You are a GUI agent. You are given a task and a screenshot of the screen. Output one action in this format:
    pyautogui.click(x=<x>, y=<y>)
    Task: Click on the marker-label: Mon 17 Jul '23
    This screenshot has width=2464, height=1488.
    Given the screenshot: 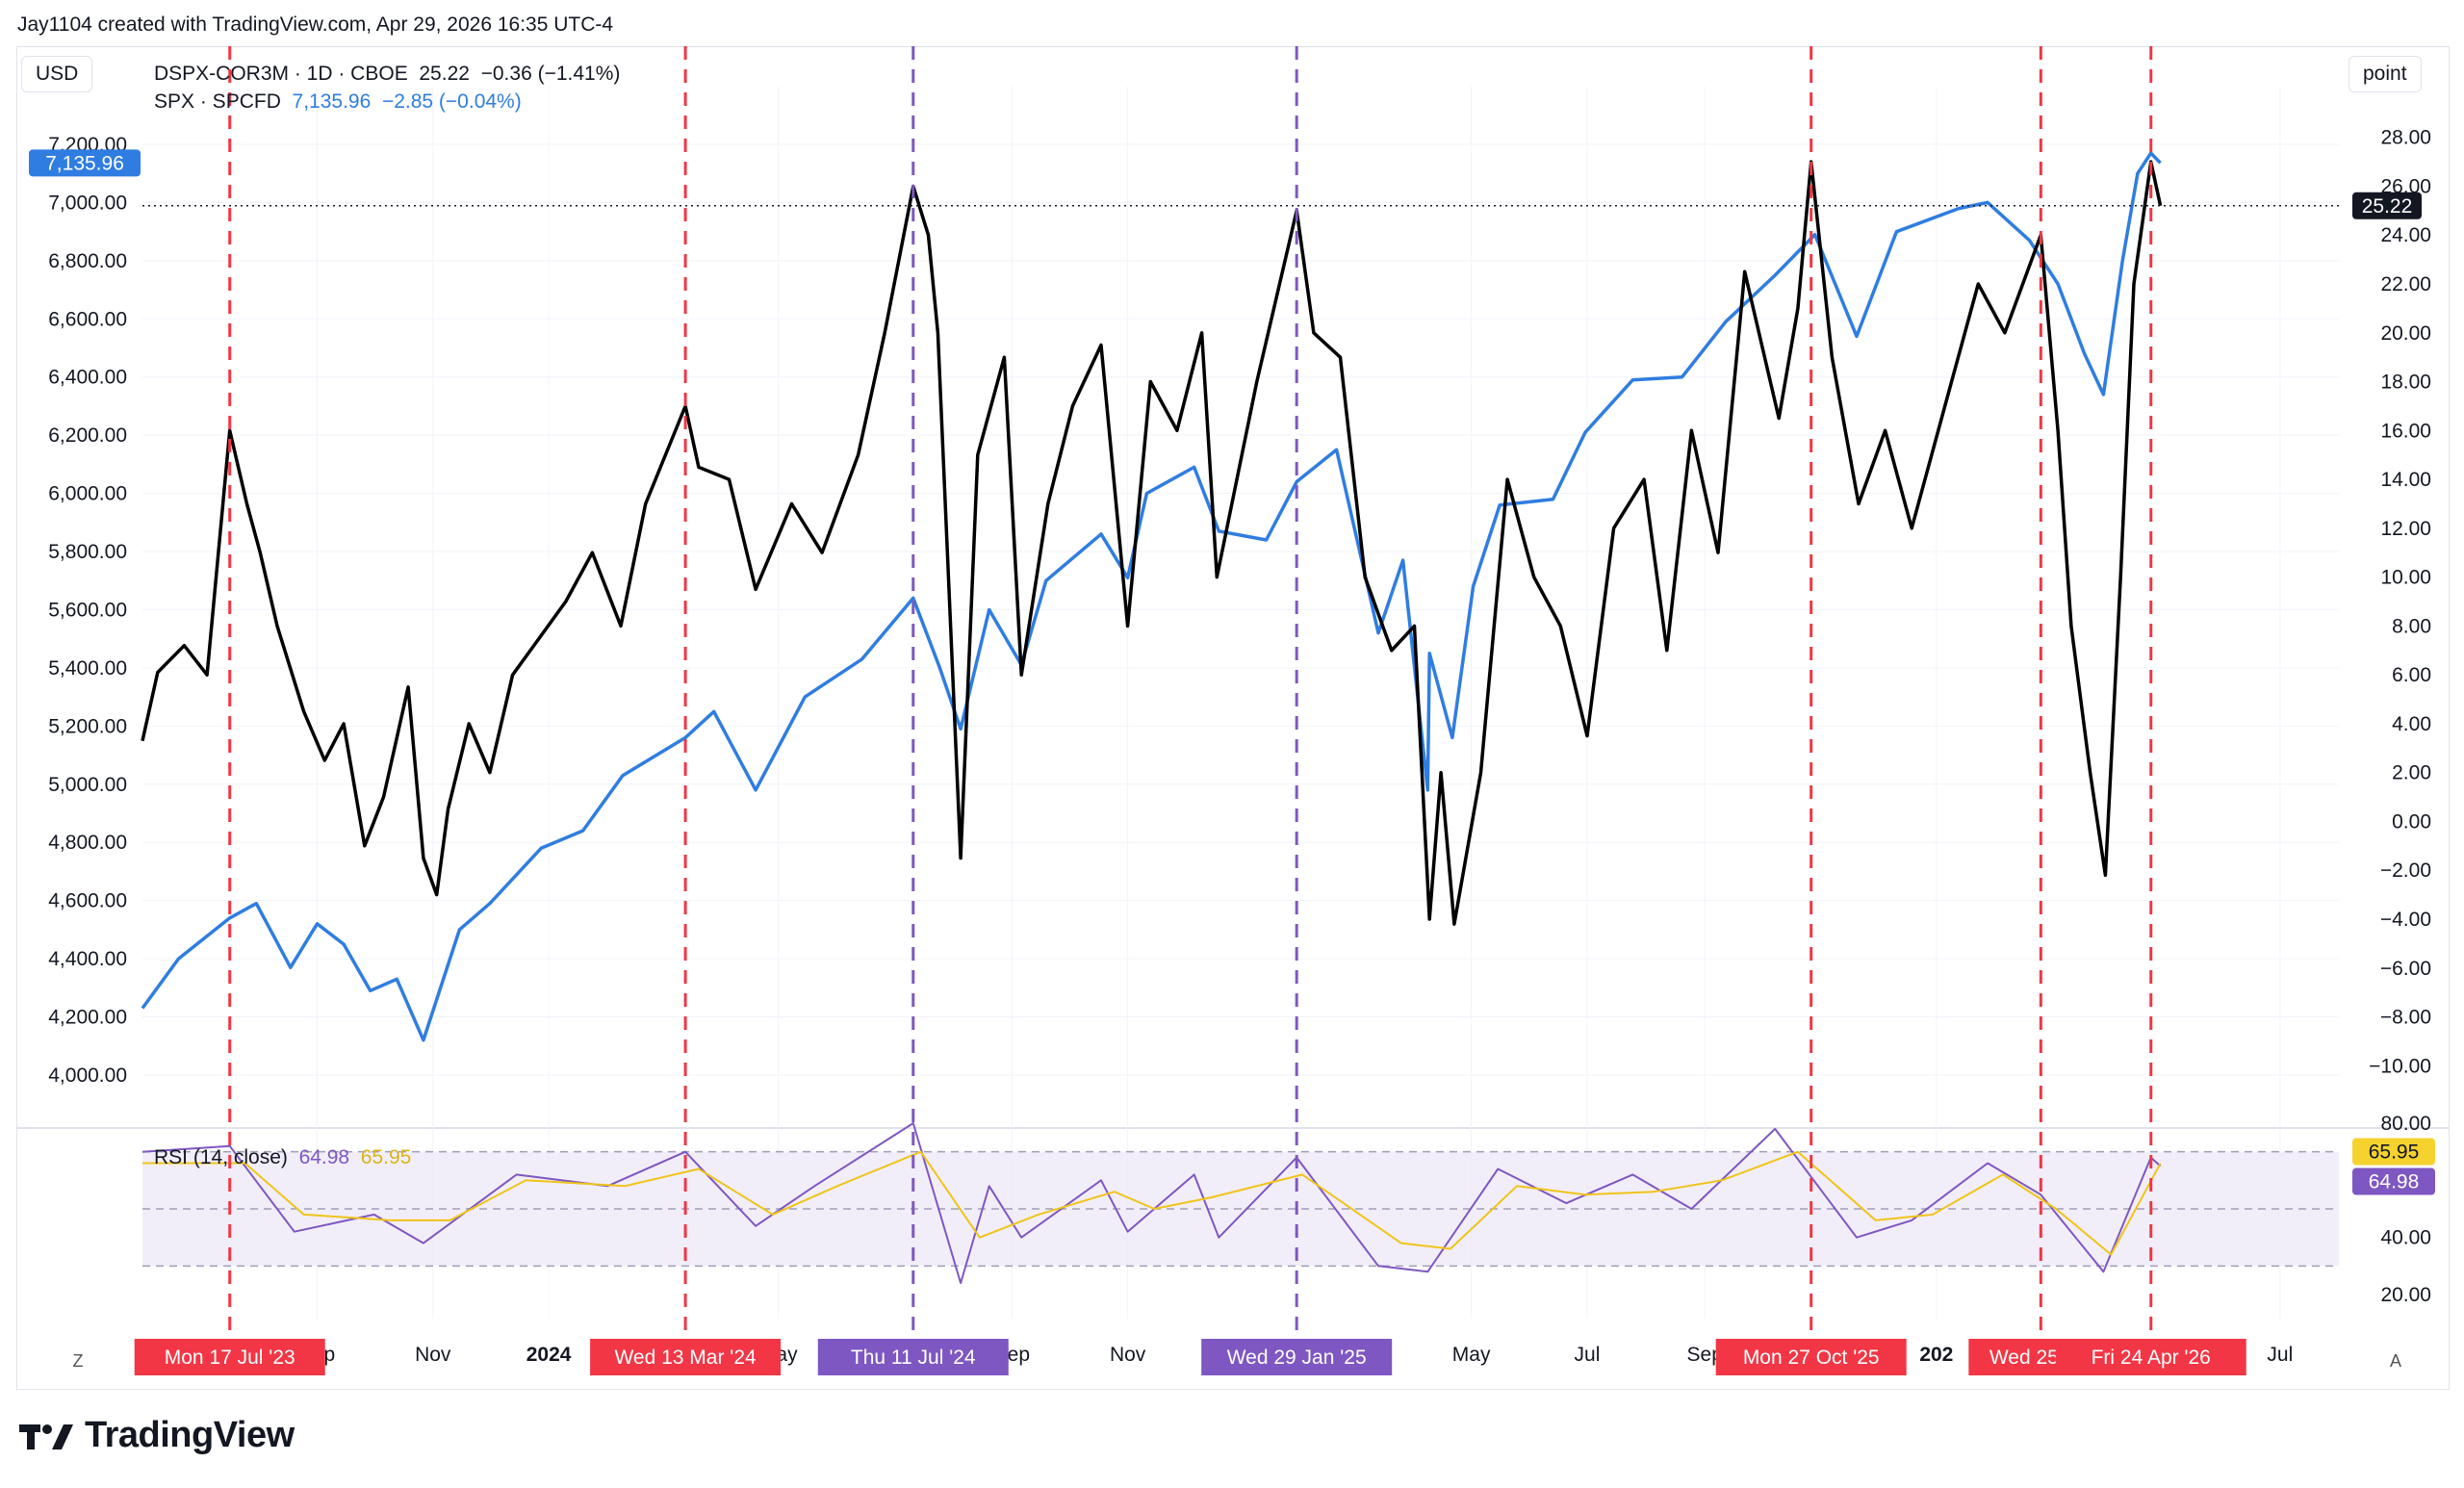 What is the action you would take?
    pyautogui.click(x=229, y=1357)
    